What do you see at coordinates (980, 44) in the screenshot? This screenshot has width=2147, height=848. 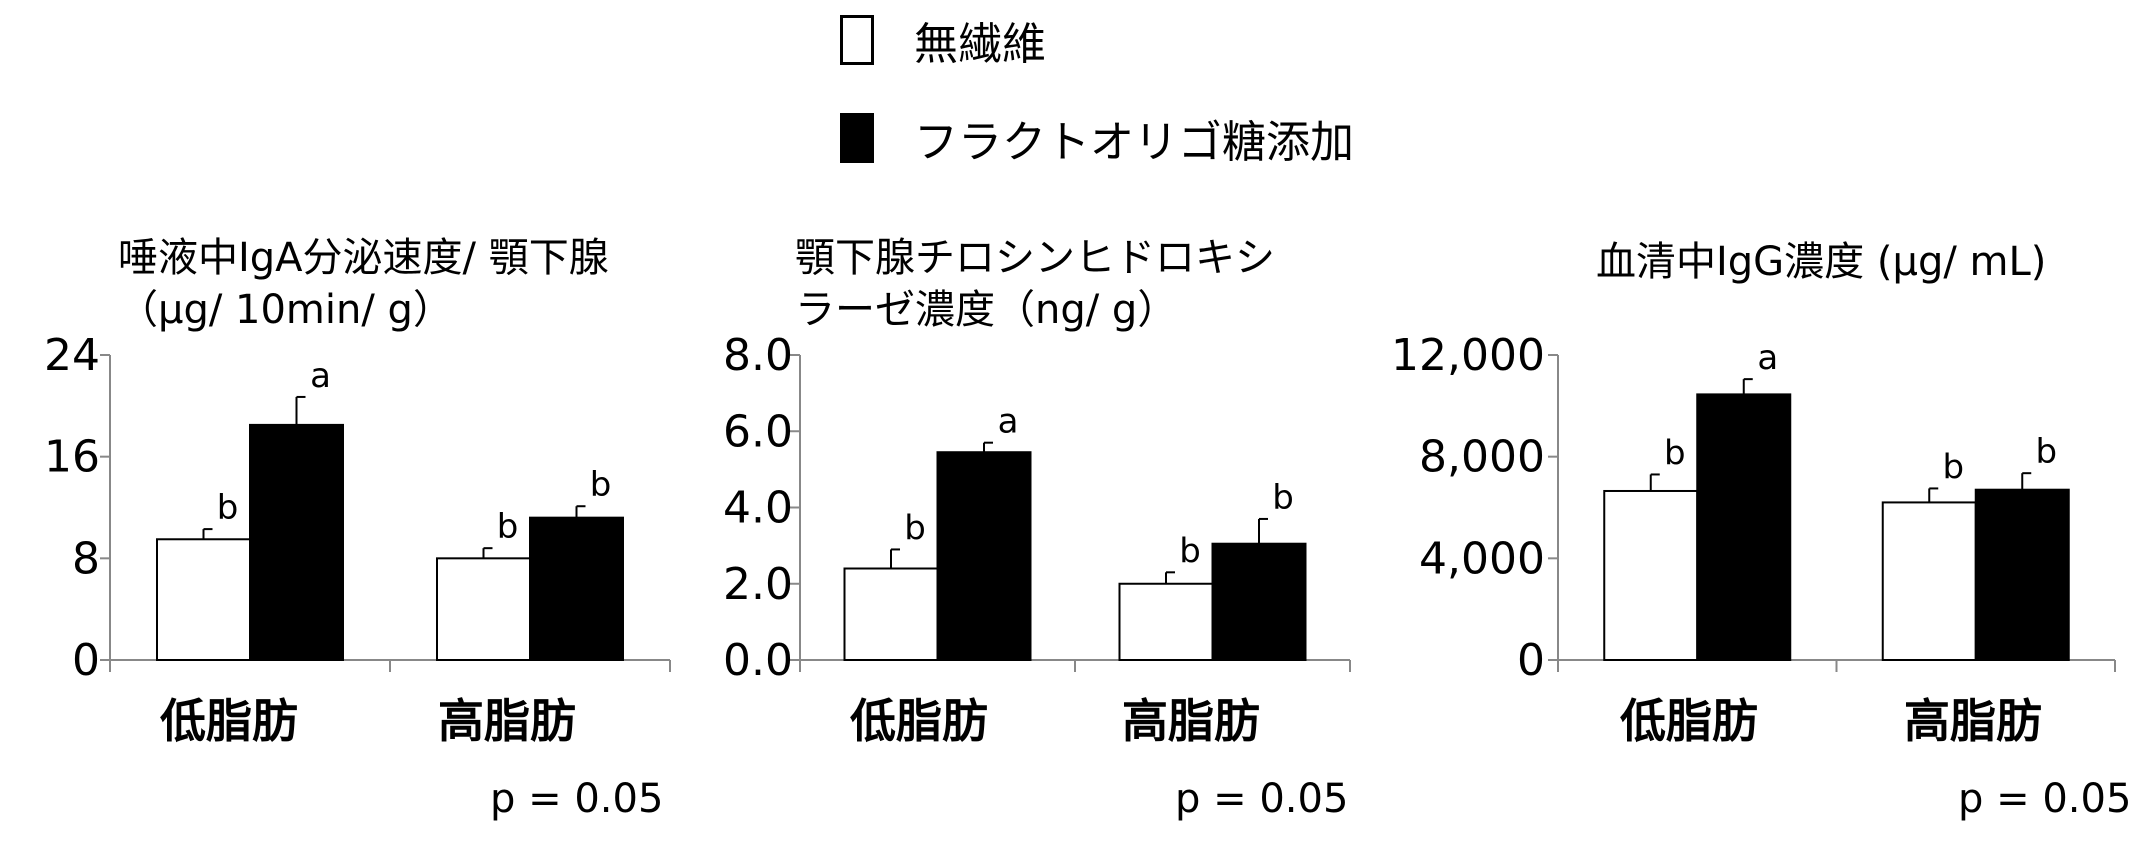 I see `legend-label-no-fiber: 無繊維` at bounding box center [980, 44].